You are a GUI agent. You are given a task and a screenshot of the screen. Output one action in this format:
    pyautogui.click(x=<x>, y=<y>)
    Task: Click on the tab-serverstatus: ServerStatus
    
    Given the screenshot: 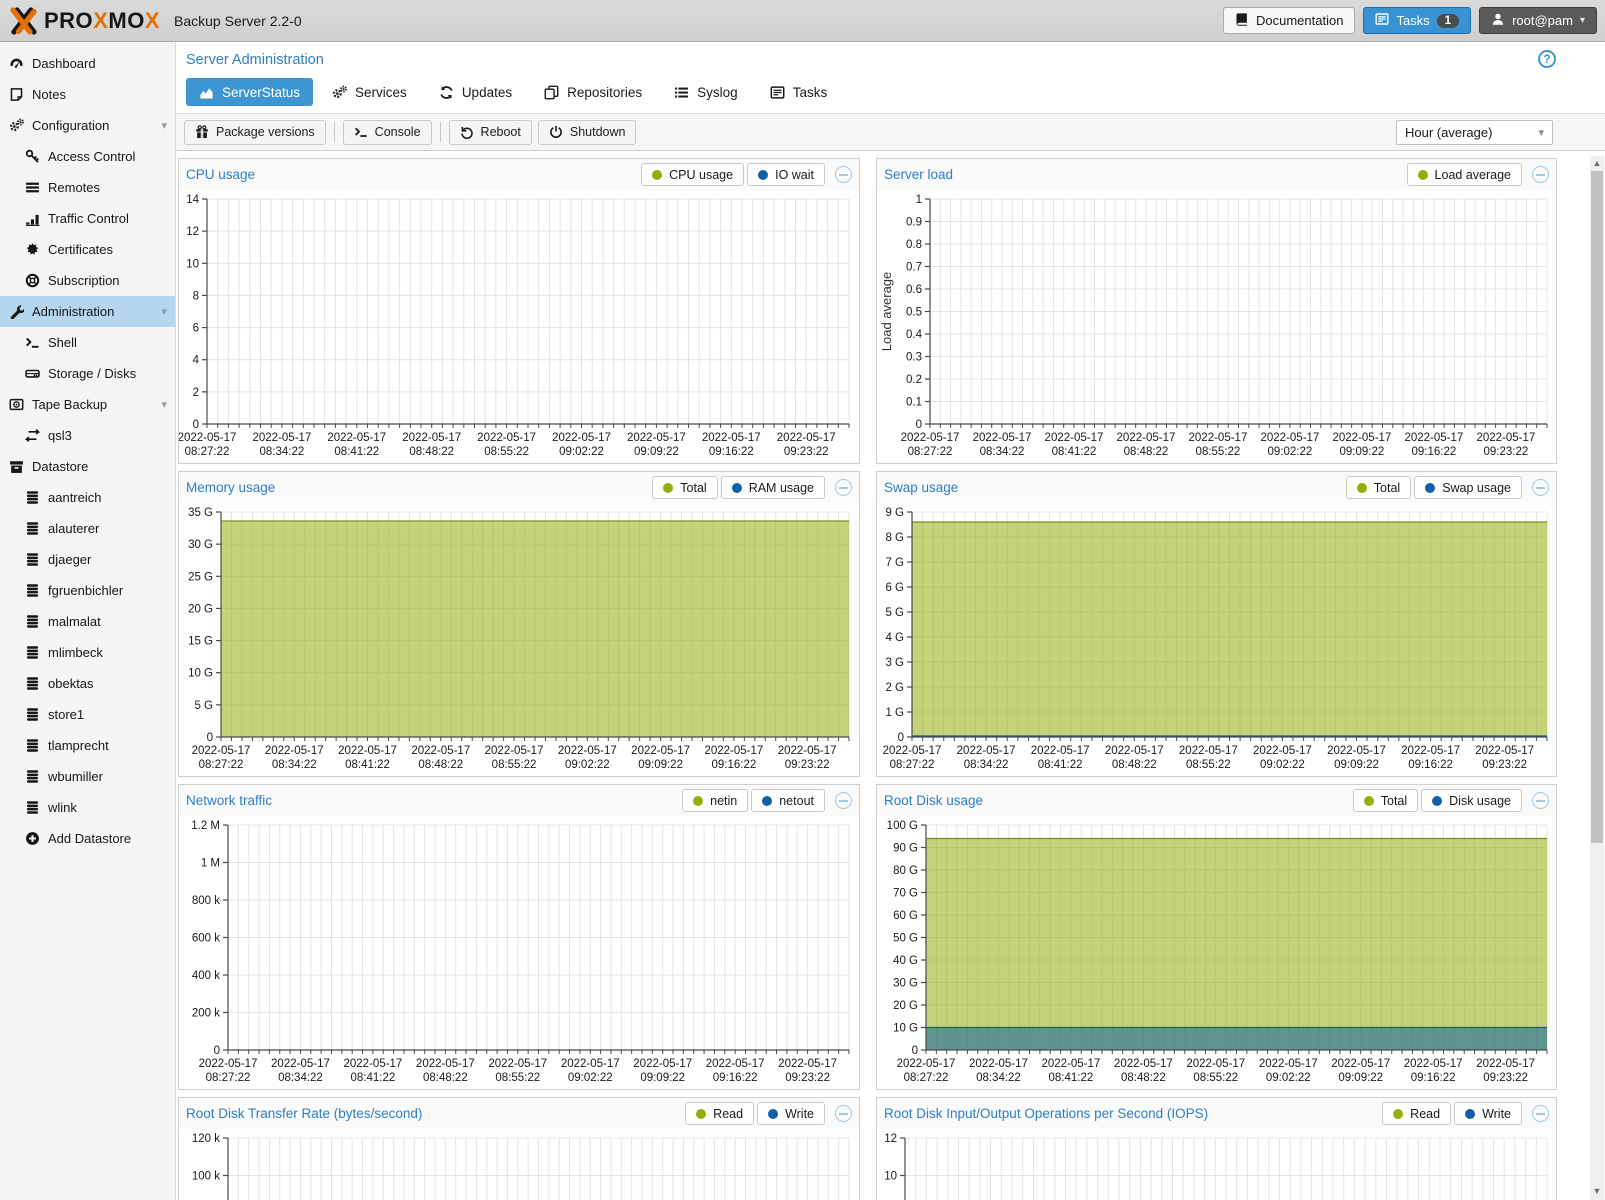 What is the action you would take?
    pyautogui.click(x=250, y=92)
    